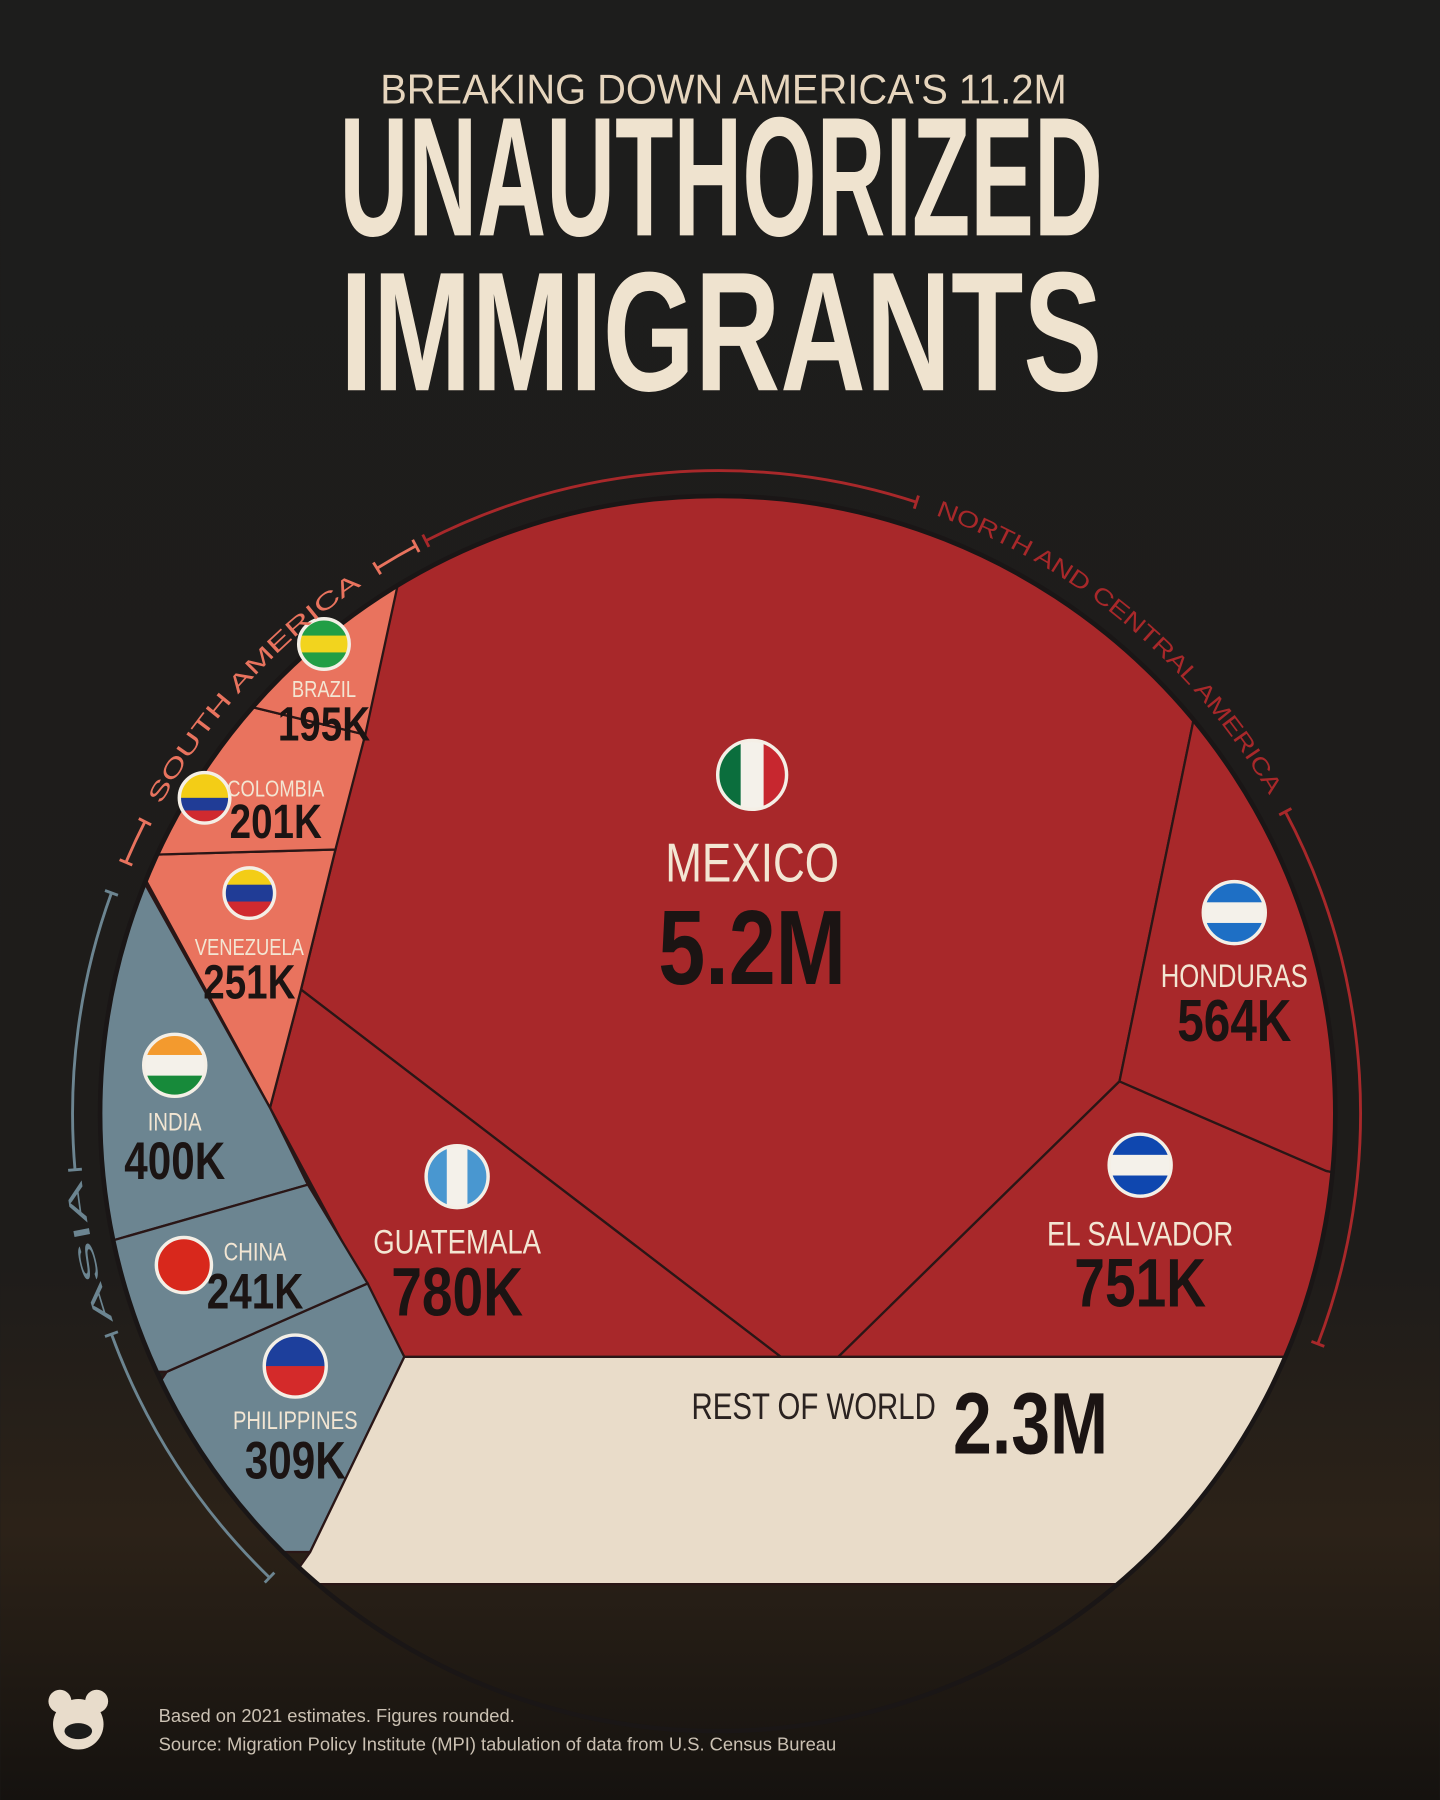 The height and width of the screenshot is (1800, 1440). I want to click on label-group: INDIA, so click(175, 1122).